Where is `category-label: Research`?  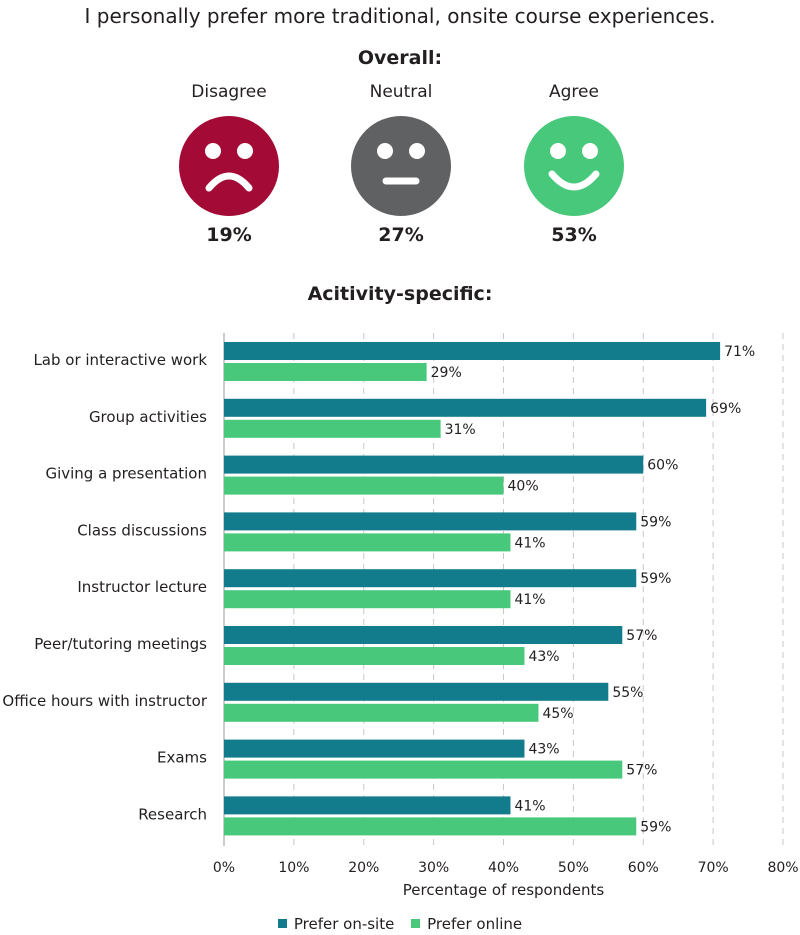
category-label: Research is located at coordinates (172, 814).